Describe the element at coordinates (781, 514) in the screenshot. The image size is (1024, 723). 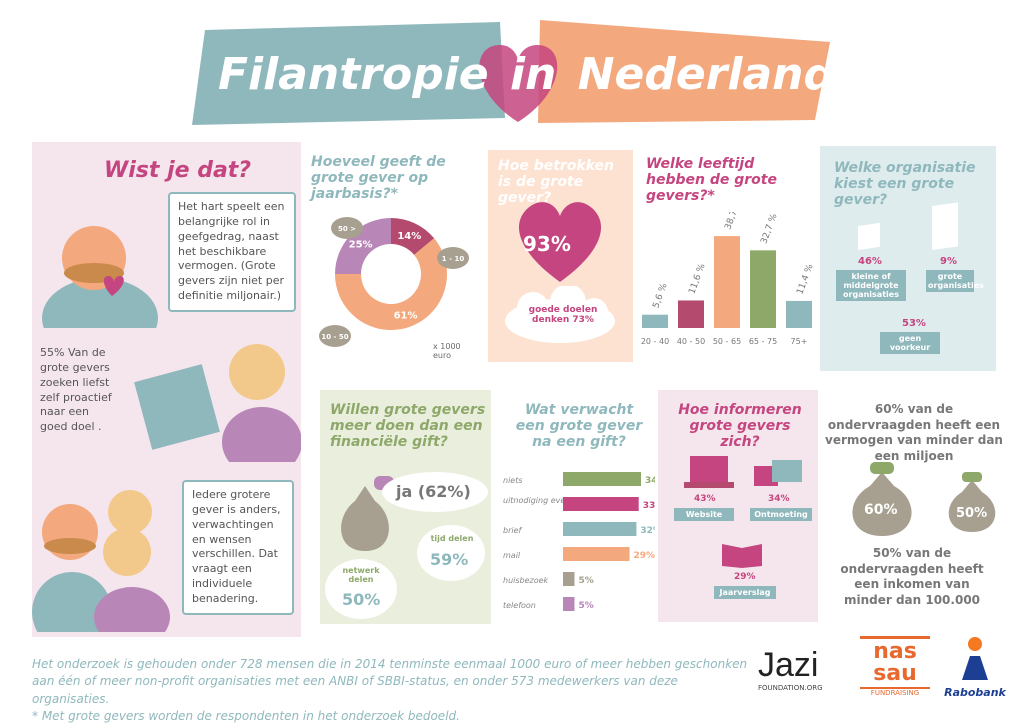
I see `ontmoeting-label: Ontmoeting` at that location.